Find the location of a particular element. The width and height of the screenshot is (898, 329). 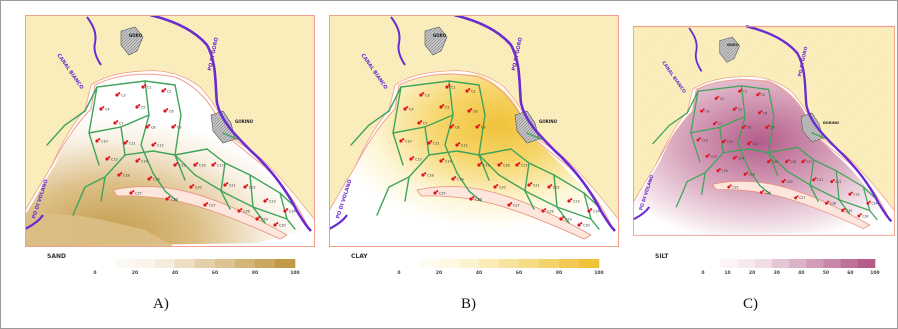

station-label: C17 is located at coordinates (220, 166).